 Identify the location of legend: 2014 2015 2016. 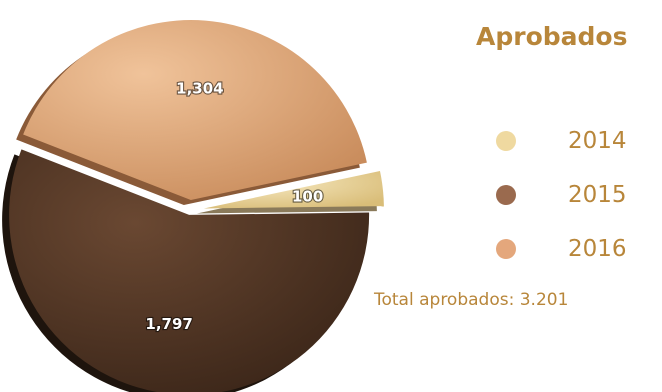
(561, 195).